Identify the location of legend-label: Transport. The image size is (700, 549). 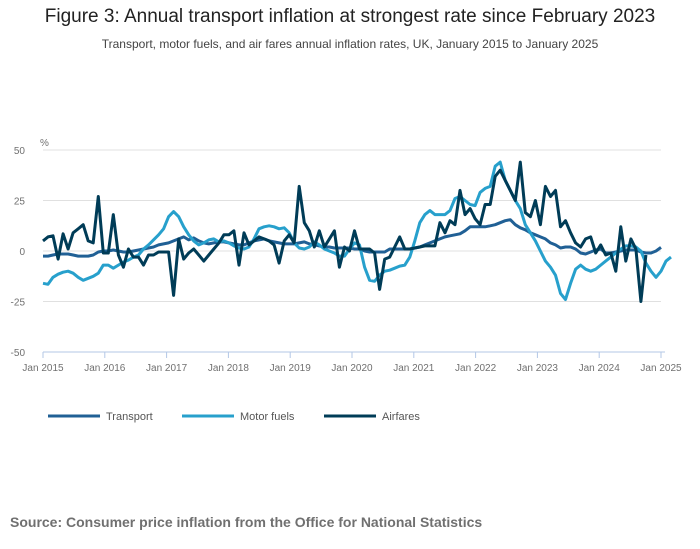
(129, 417).